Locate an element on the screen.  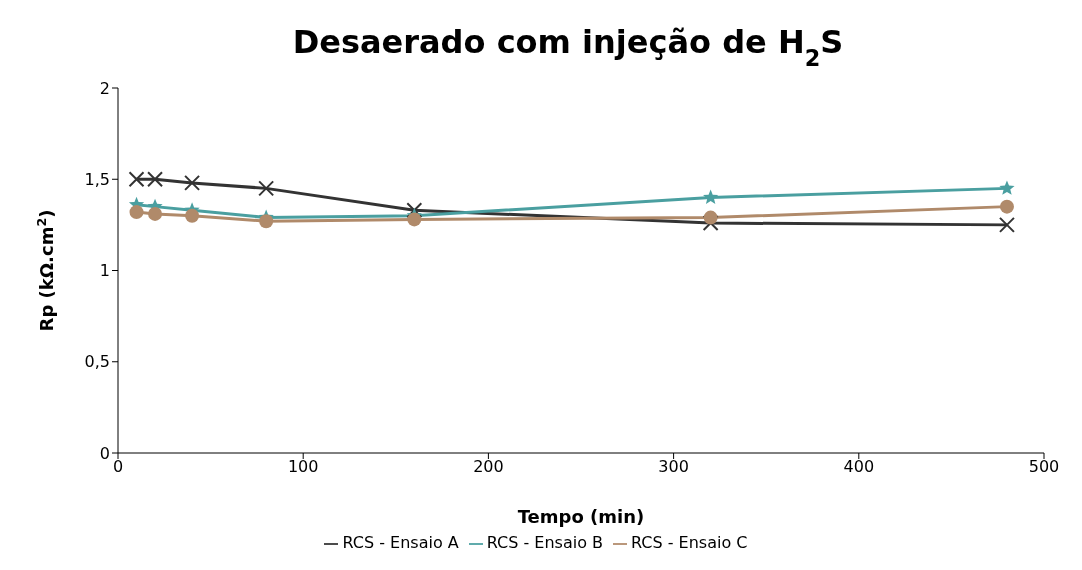
x-tick-label: 300 is located at coordinates (673, 467).